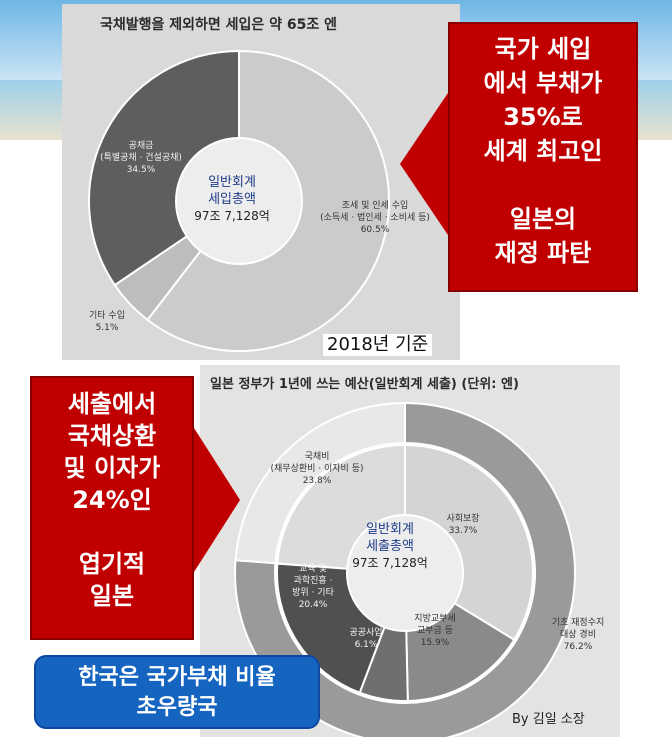  I want to click on callout-line: 일본, so click(112, 596).